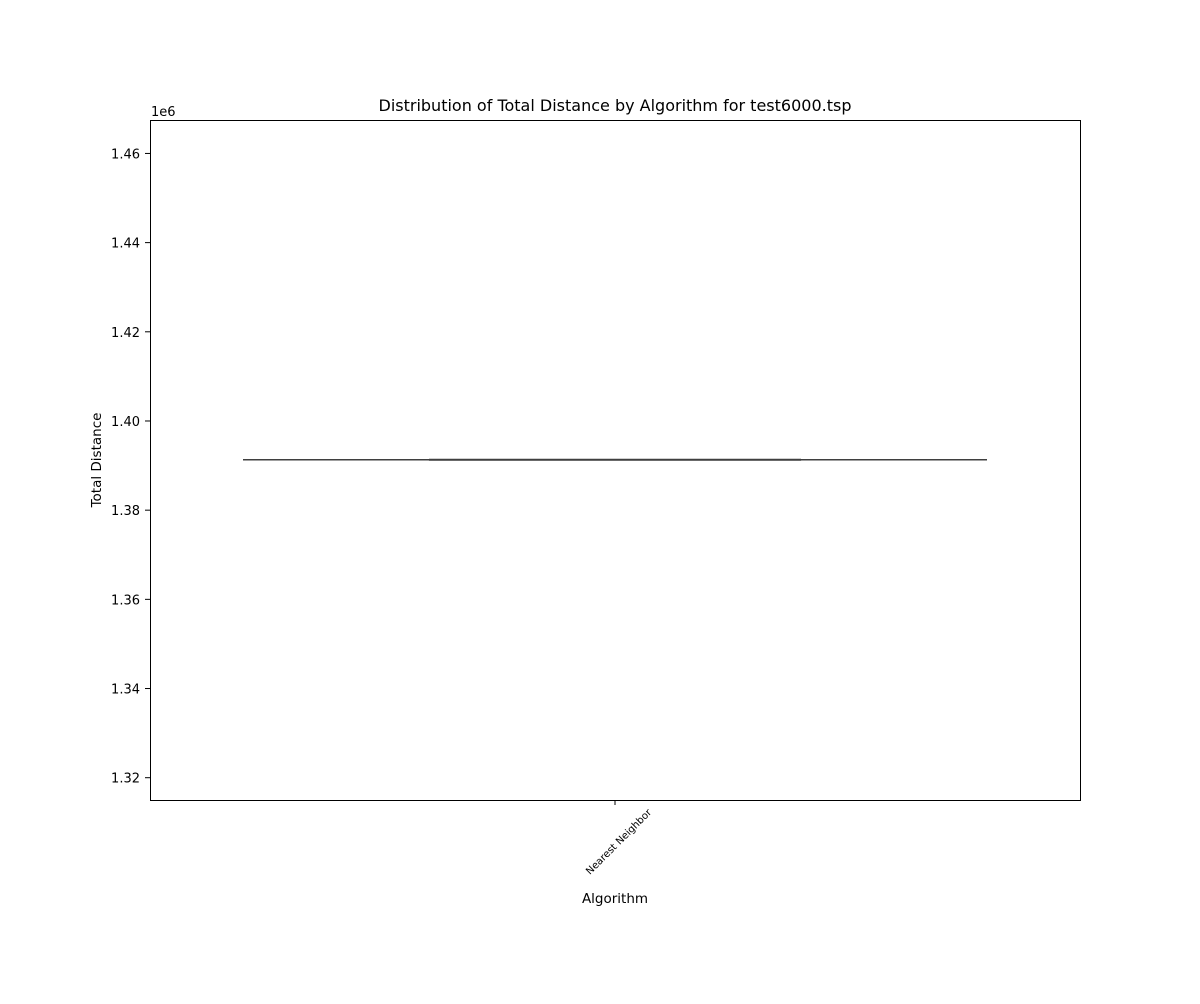 The image size is (1200, 1004). I want to click on y-axis-label: Total Distance, so click(97, 461).